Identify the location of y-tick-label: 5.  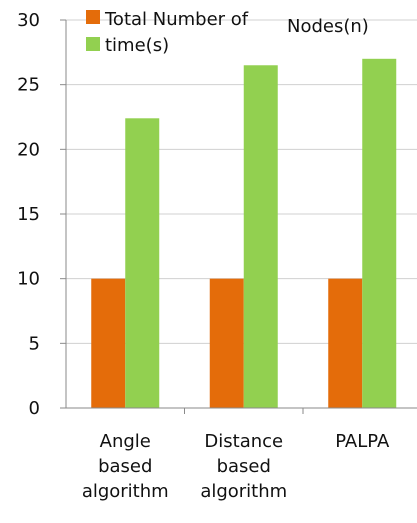
(34, 343).